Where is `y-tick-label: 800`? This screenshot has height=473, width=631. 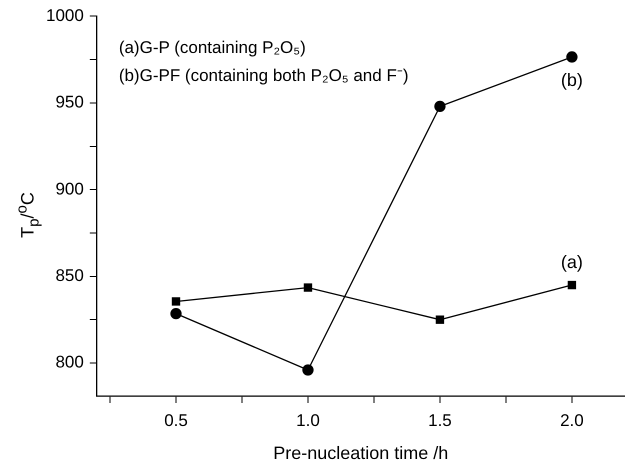
y-tick-label: 800 is located at coordinates (69, 362).